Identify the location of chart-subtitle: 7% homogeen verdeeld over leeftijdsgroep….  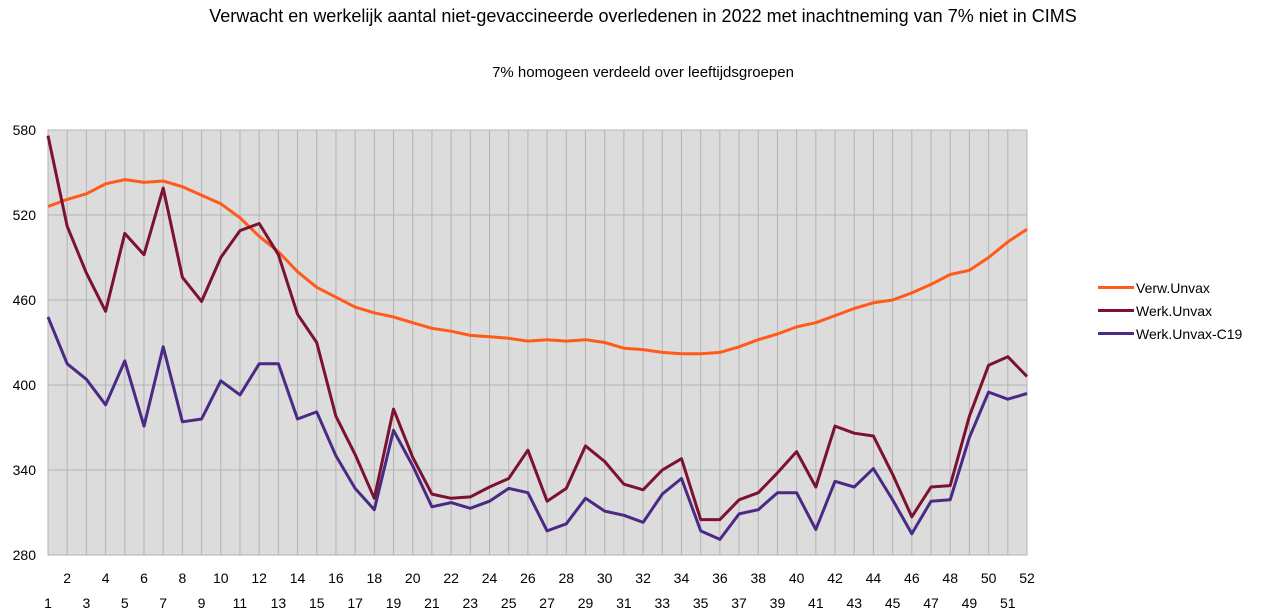
(643, 72).